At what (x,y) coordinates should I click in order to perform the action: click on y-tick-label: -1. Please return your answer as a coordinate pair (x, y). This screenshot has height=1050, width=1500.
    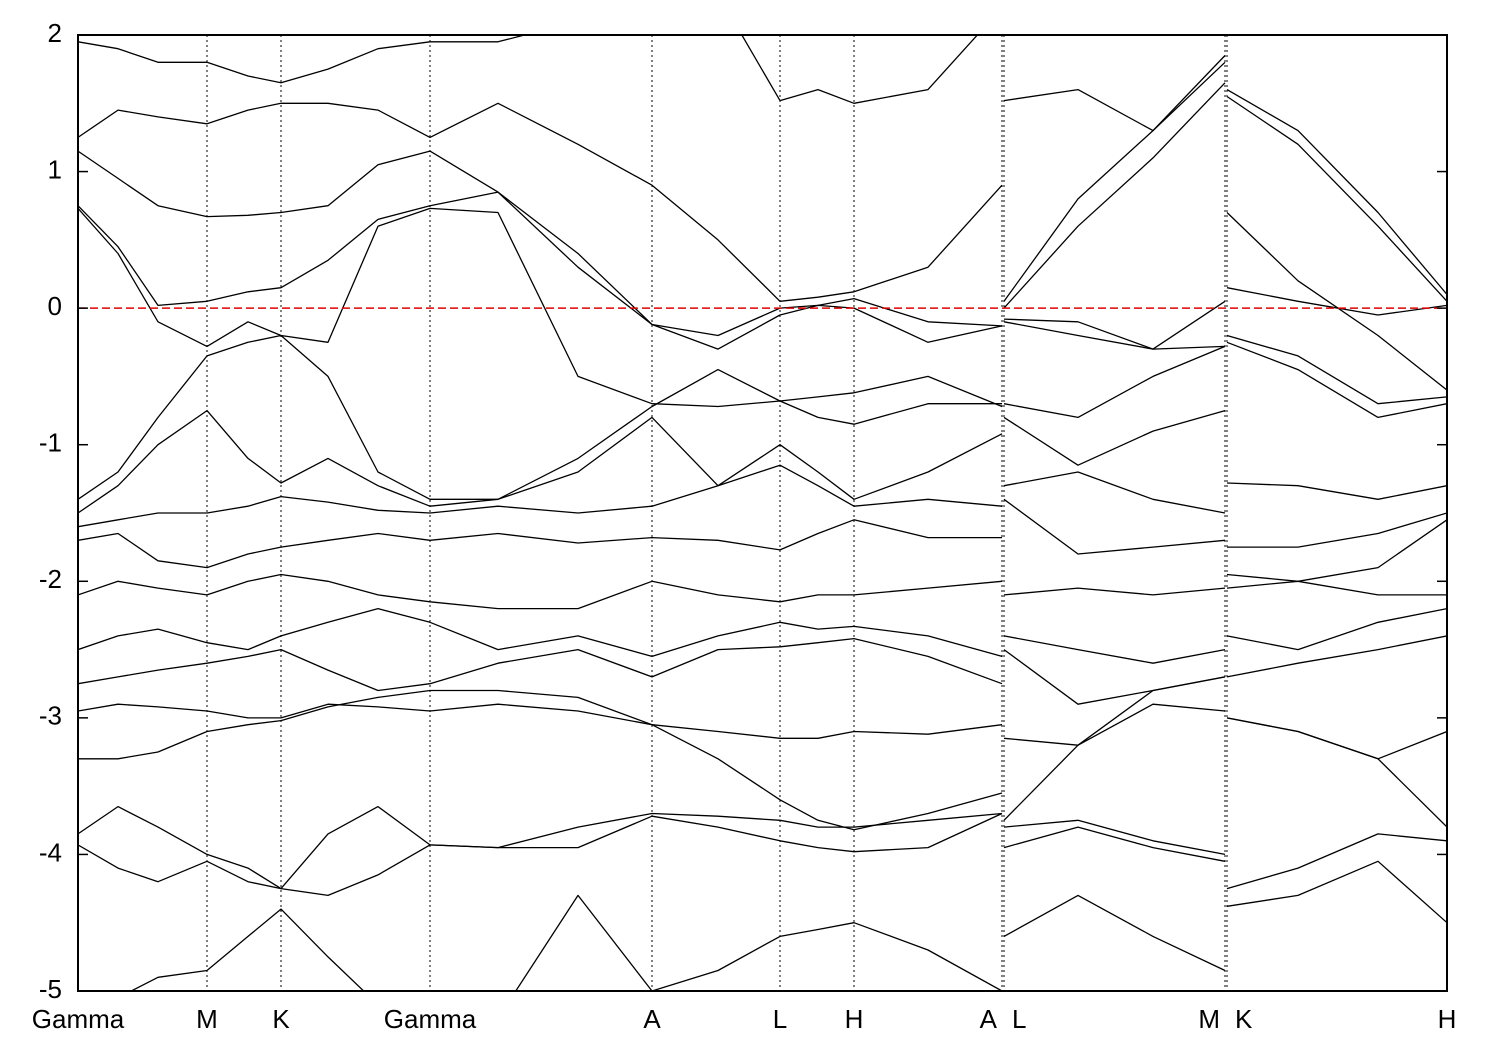
    Looking at the image, I should click on (50, 443).